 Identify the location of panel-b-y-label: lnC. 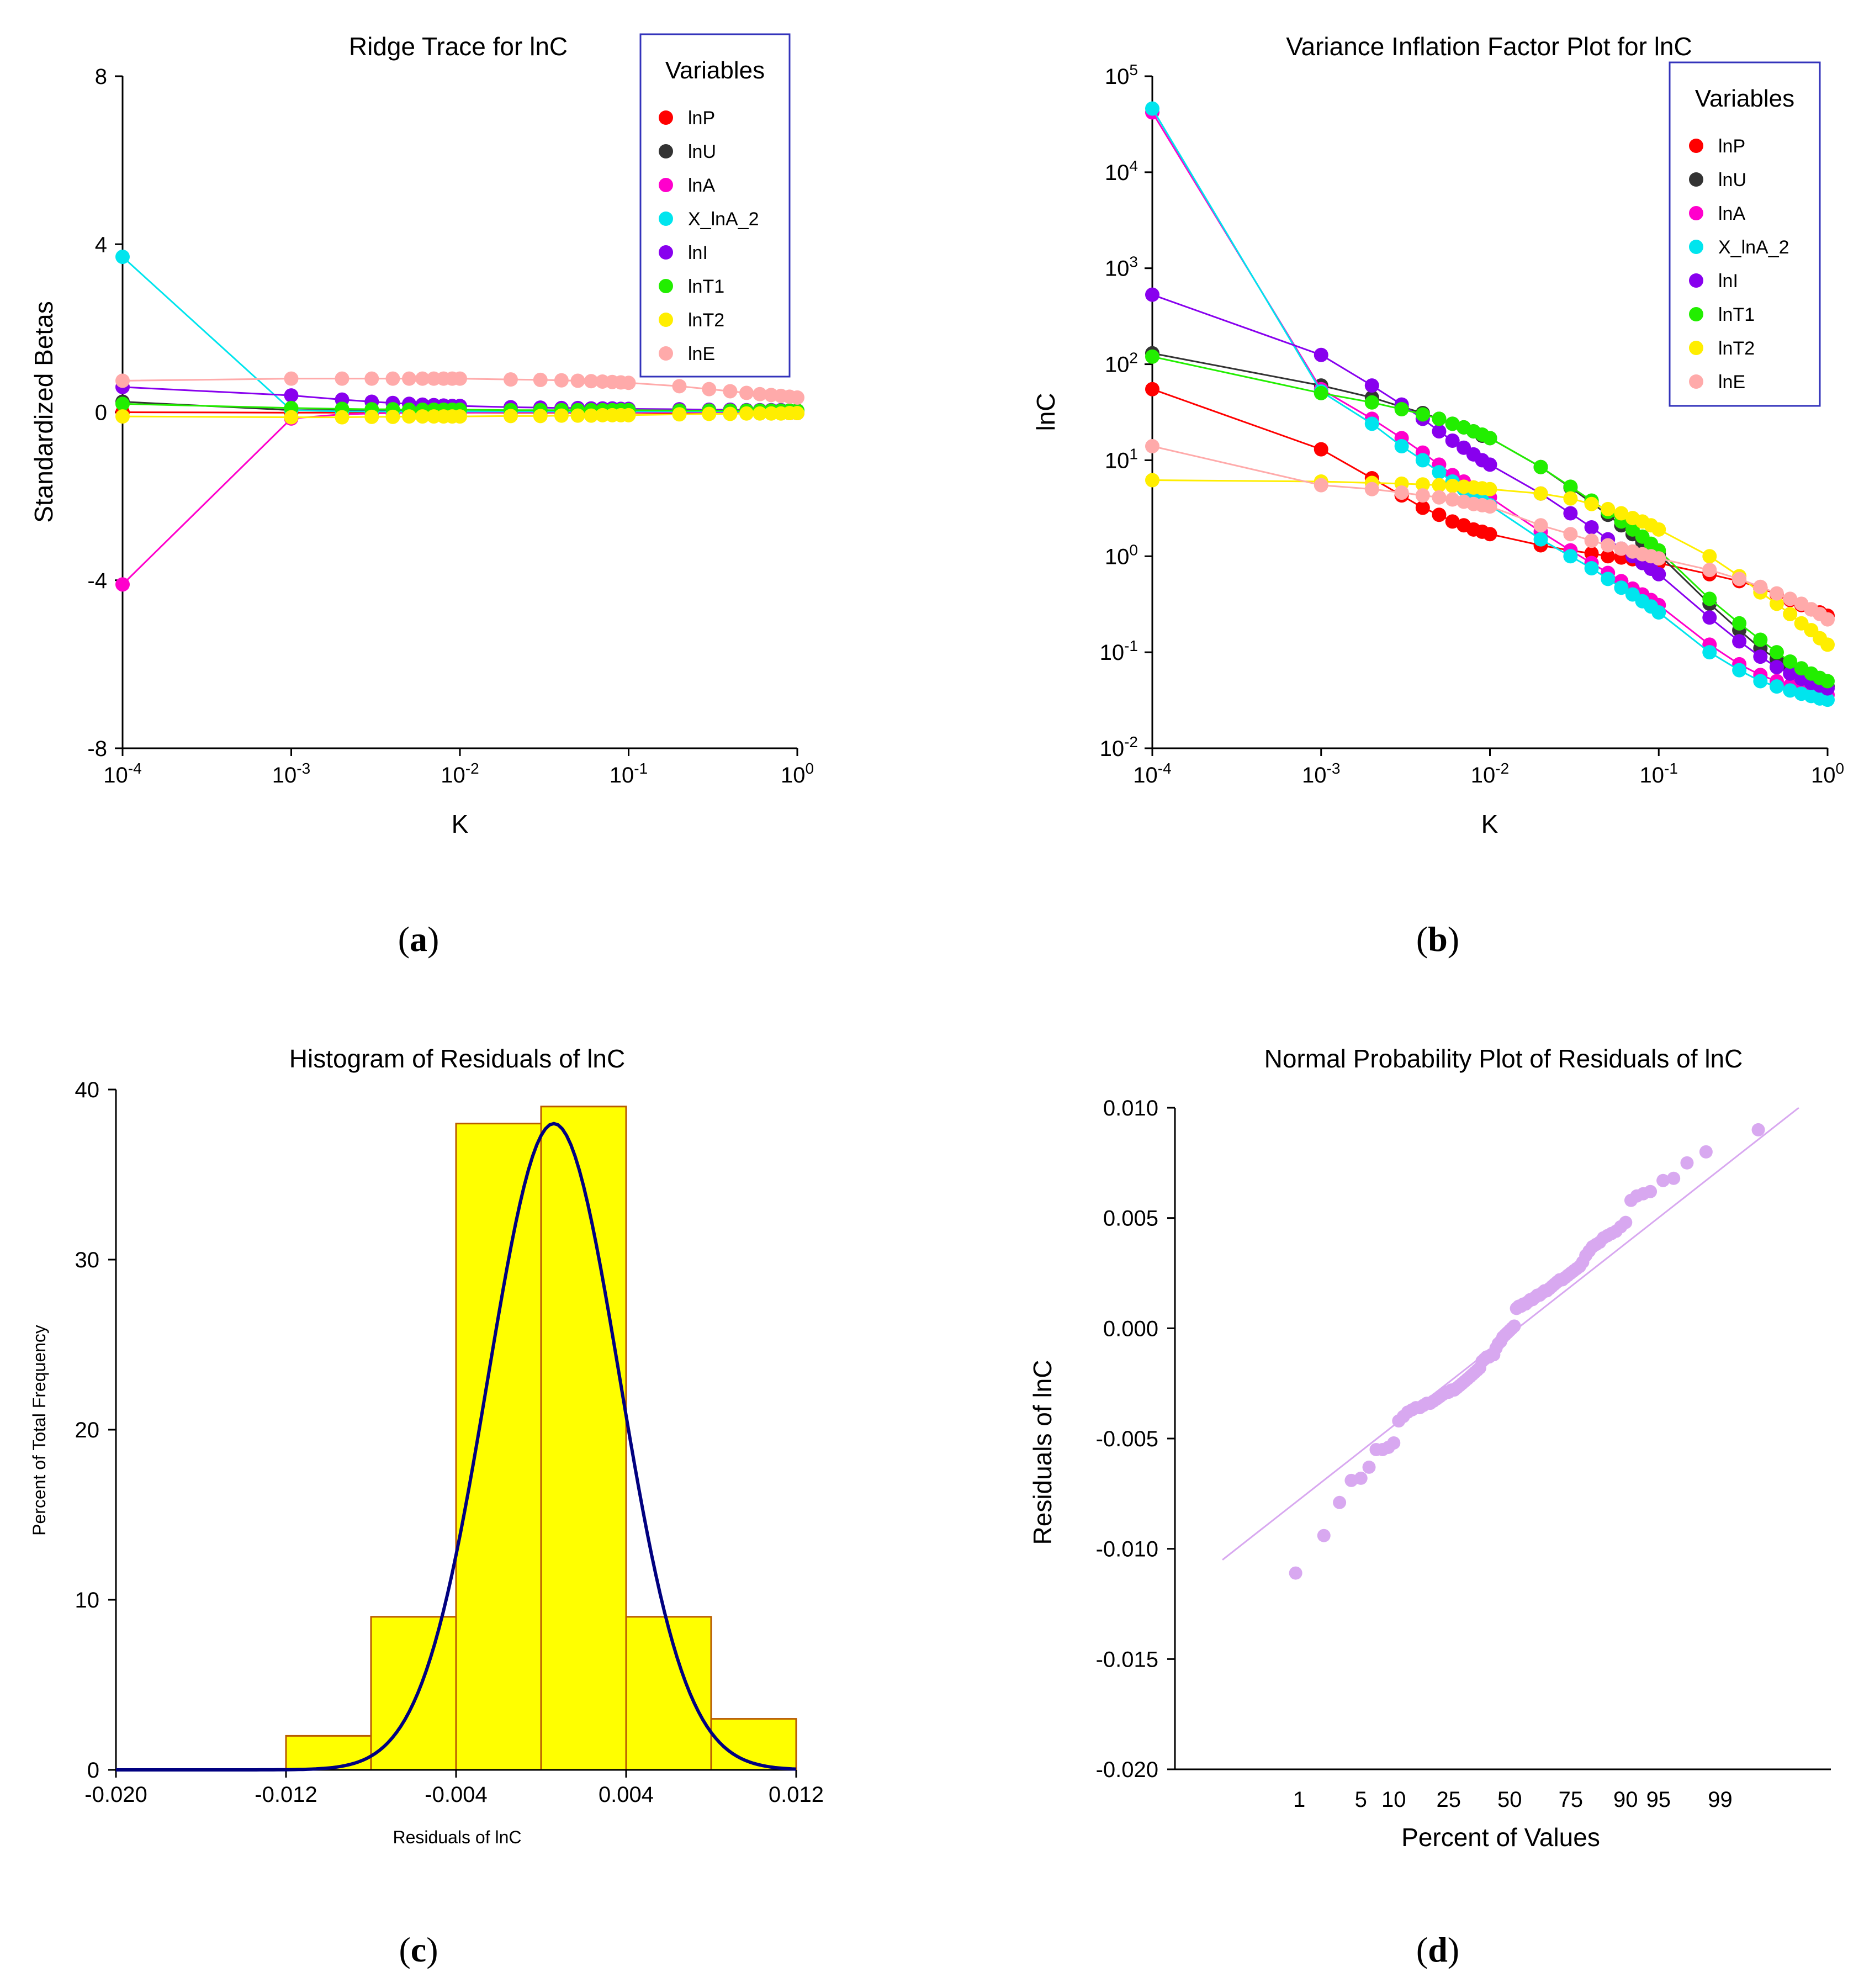
(1045, 412).